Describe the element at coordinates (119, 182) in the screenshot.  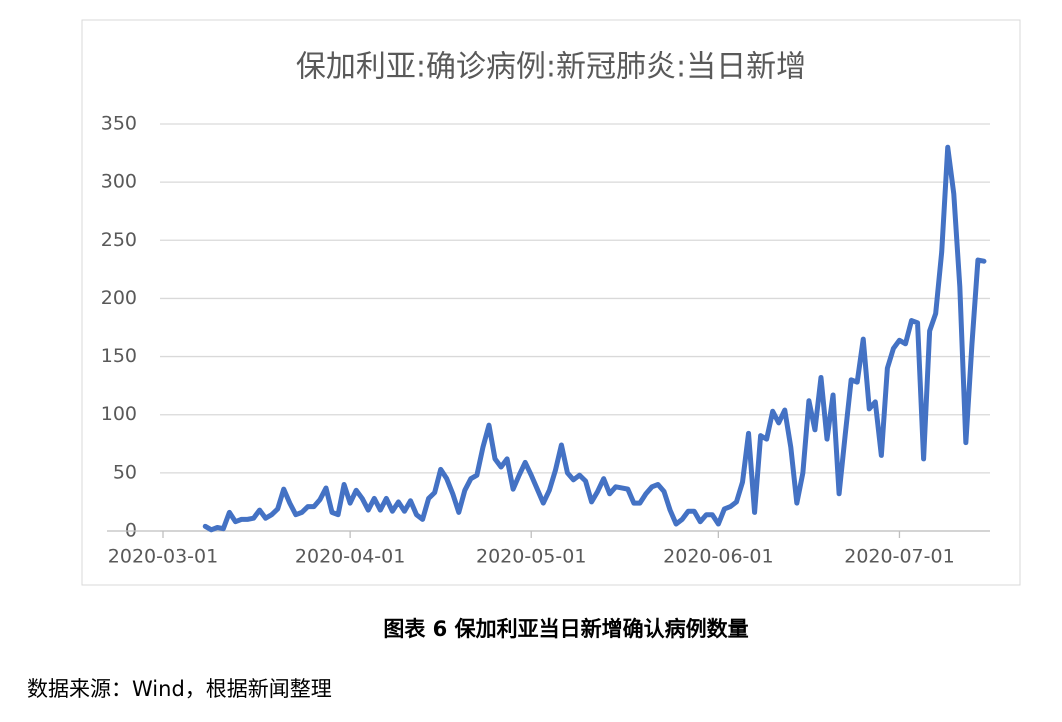
I see `y-tick-label: 300` at that location.